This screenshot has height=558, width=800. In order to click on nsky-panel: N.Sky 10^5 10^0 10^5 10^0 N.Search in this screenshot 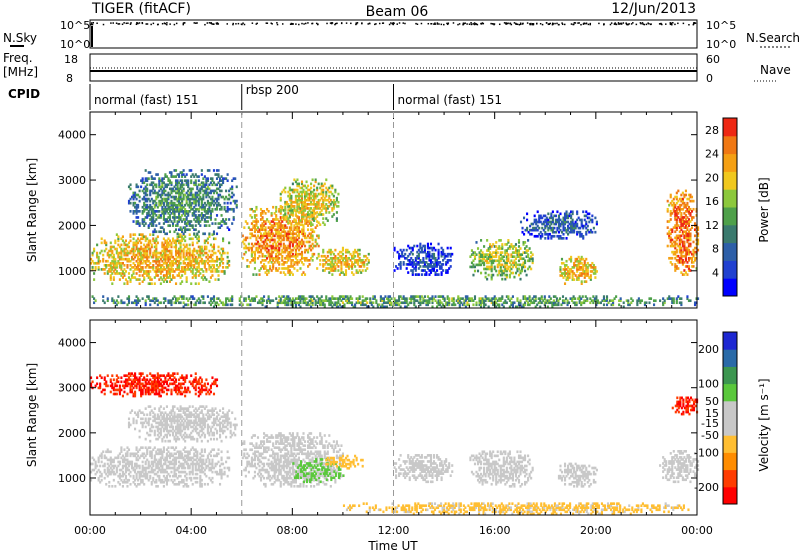, I will do `click(401, 35)`.